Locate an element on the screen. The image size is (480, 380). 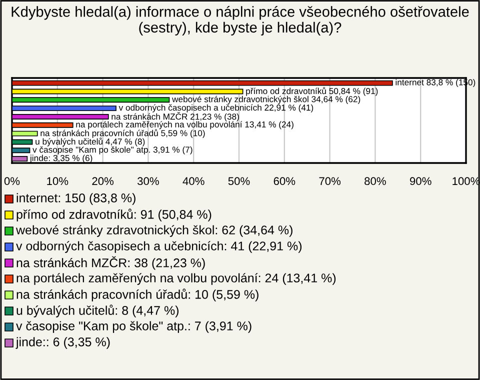
data-label: jinde: 3,35 % (6) is located at coordinates (61, 158).